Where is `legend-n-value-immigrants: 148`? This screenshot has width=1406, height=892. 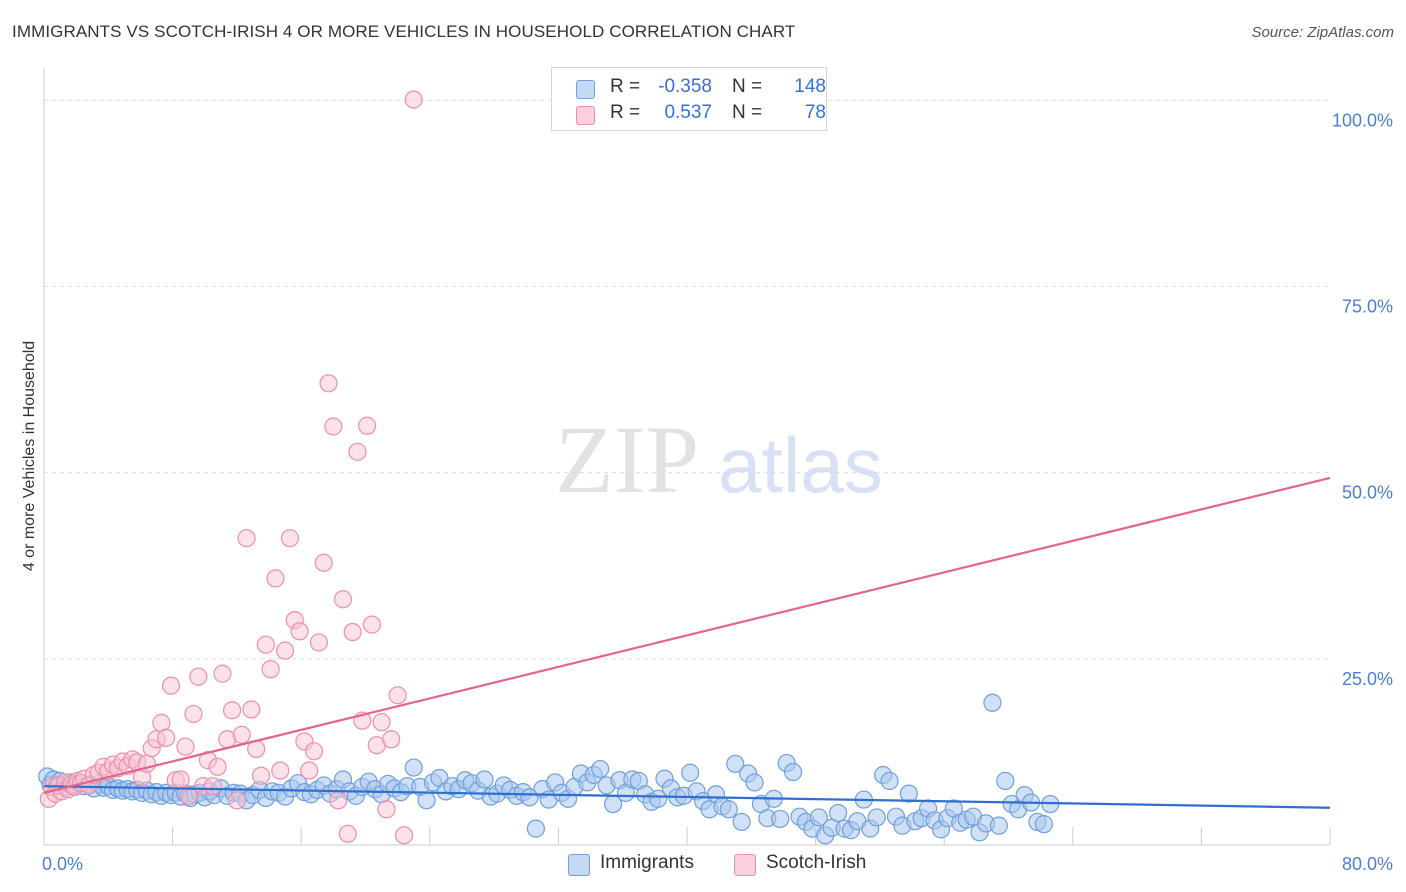
legend-n-value-immigrants: 148 is located at coordinates (810, 86).